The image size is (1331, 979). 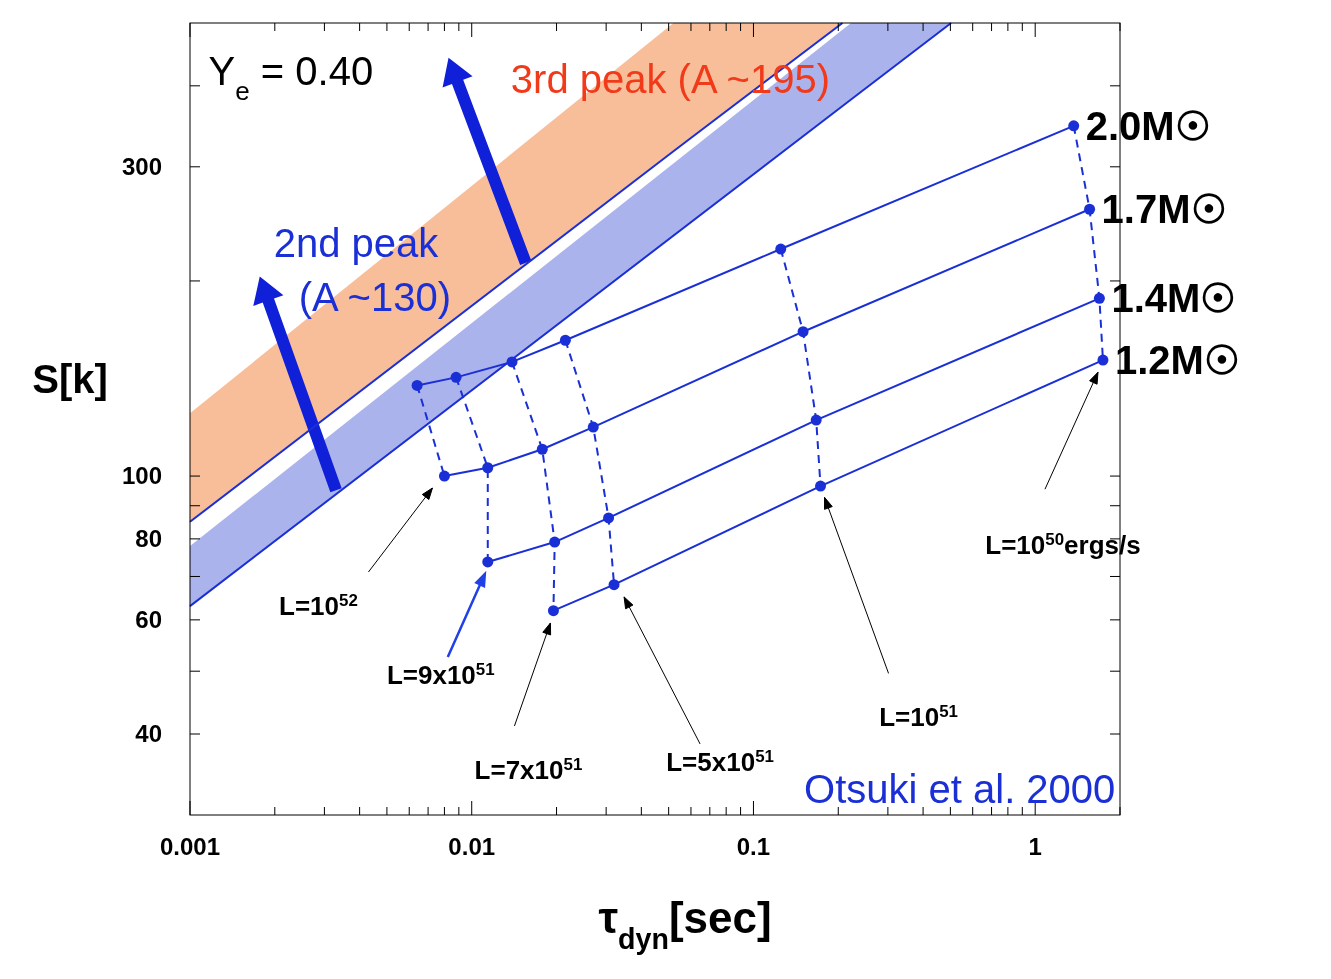 I want to click on y-axis-title: S[k], so click(x=70, y=379).